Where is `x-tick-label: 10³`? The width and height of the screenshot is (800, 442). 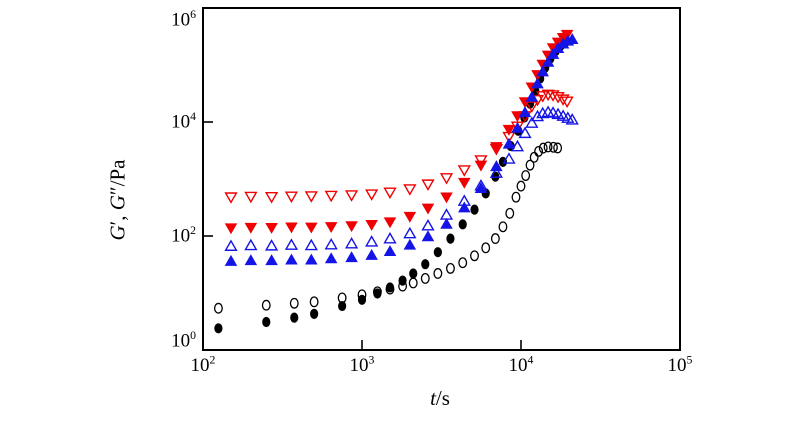 x-tick-label: 10³ is located at coordinates (362, 364).